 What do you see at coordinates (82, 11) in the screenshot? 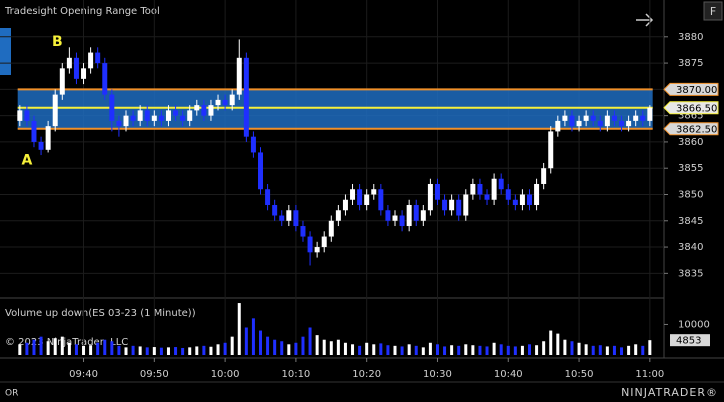
I see `chart-title: Tradesight Opening Range Tool` at bounding box center [82, 11].